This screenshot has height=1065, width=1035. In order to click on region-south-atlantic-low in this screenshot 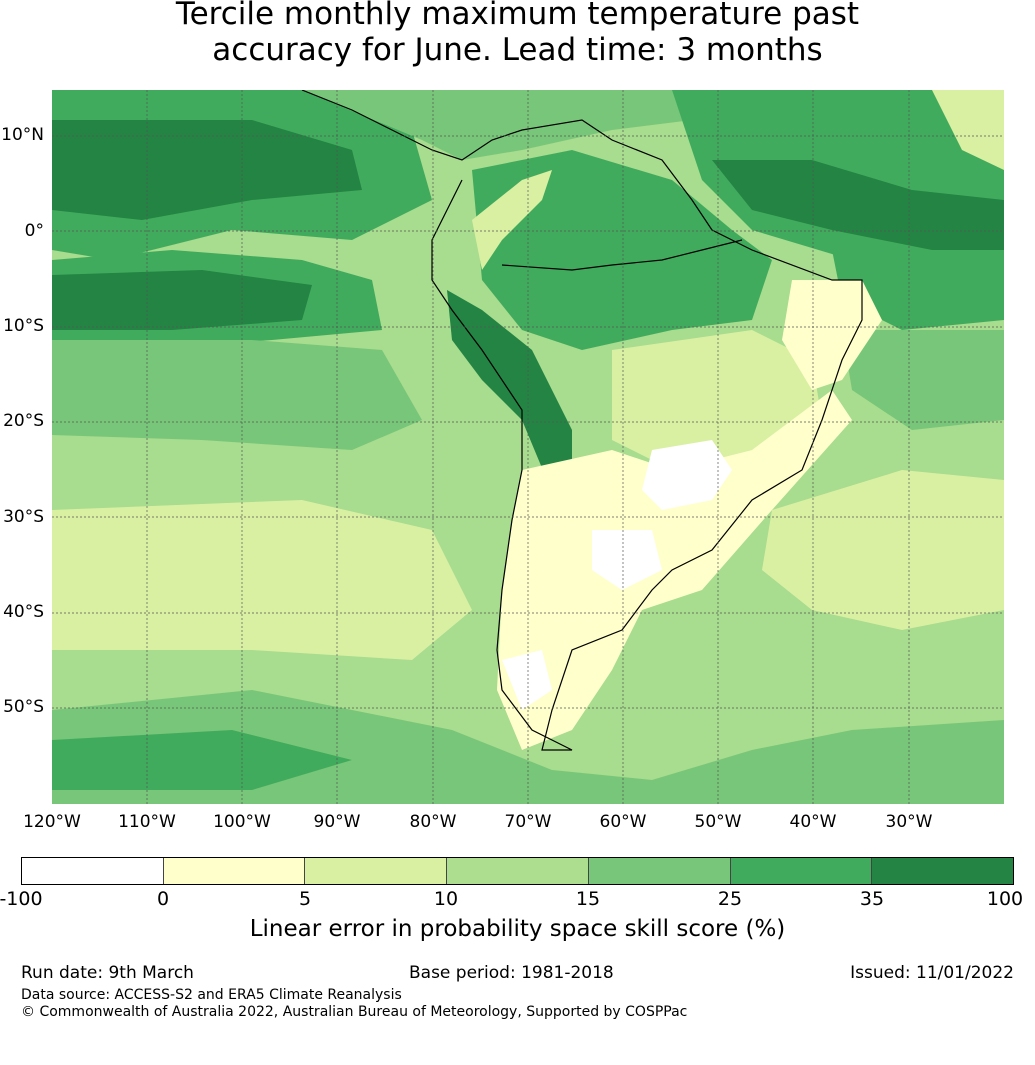, I will do `click(923, 380)`.